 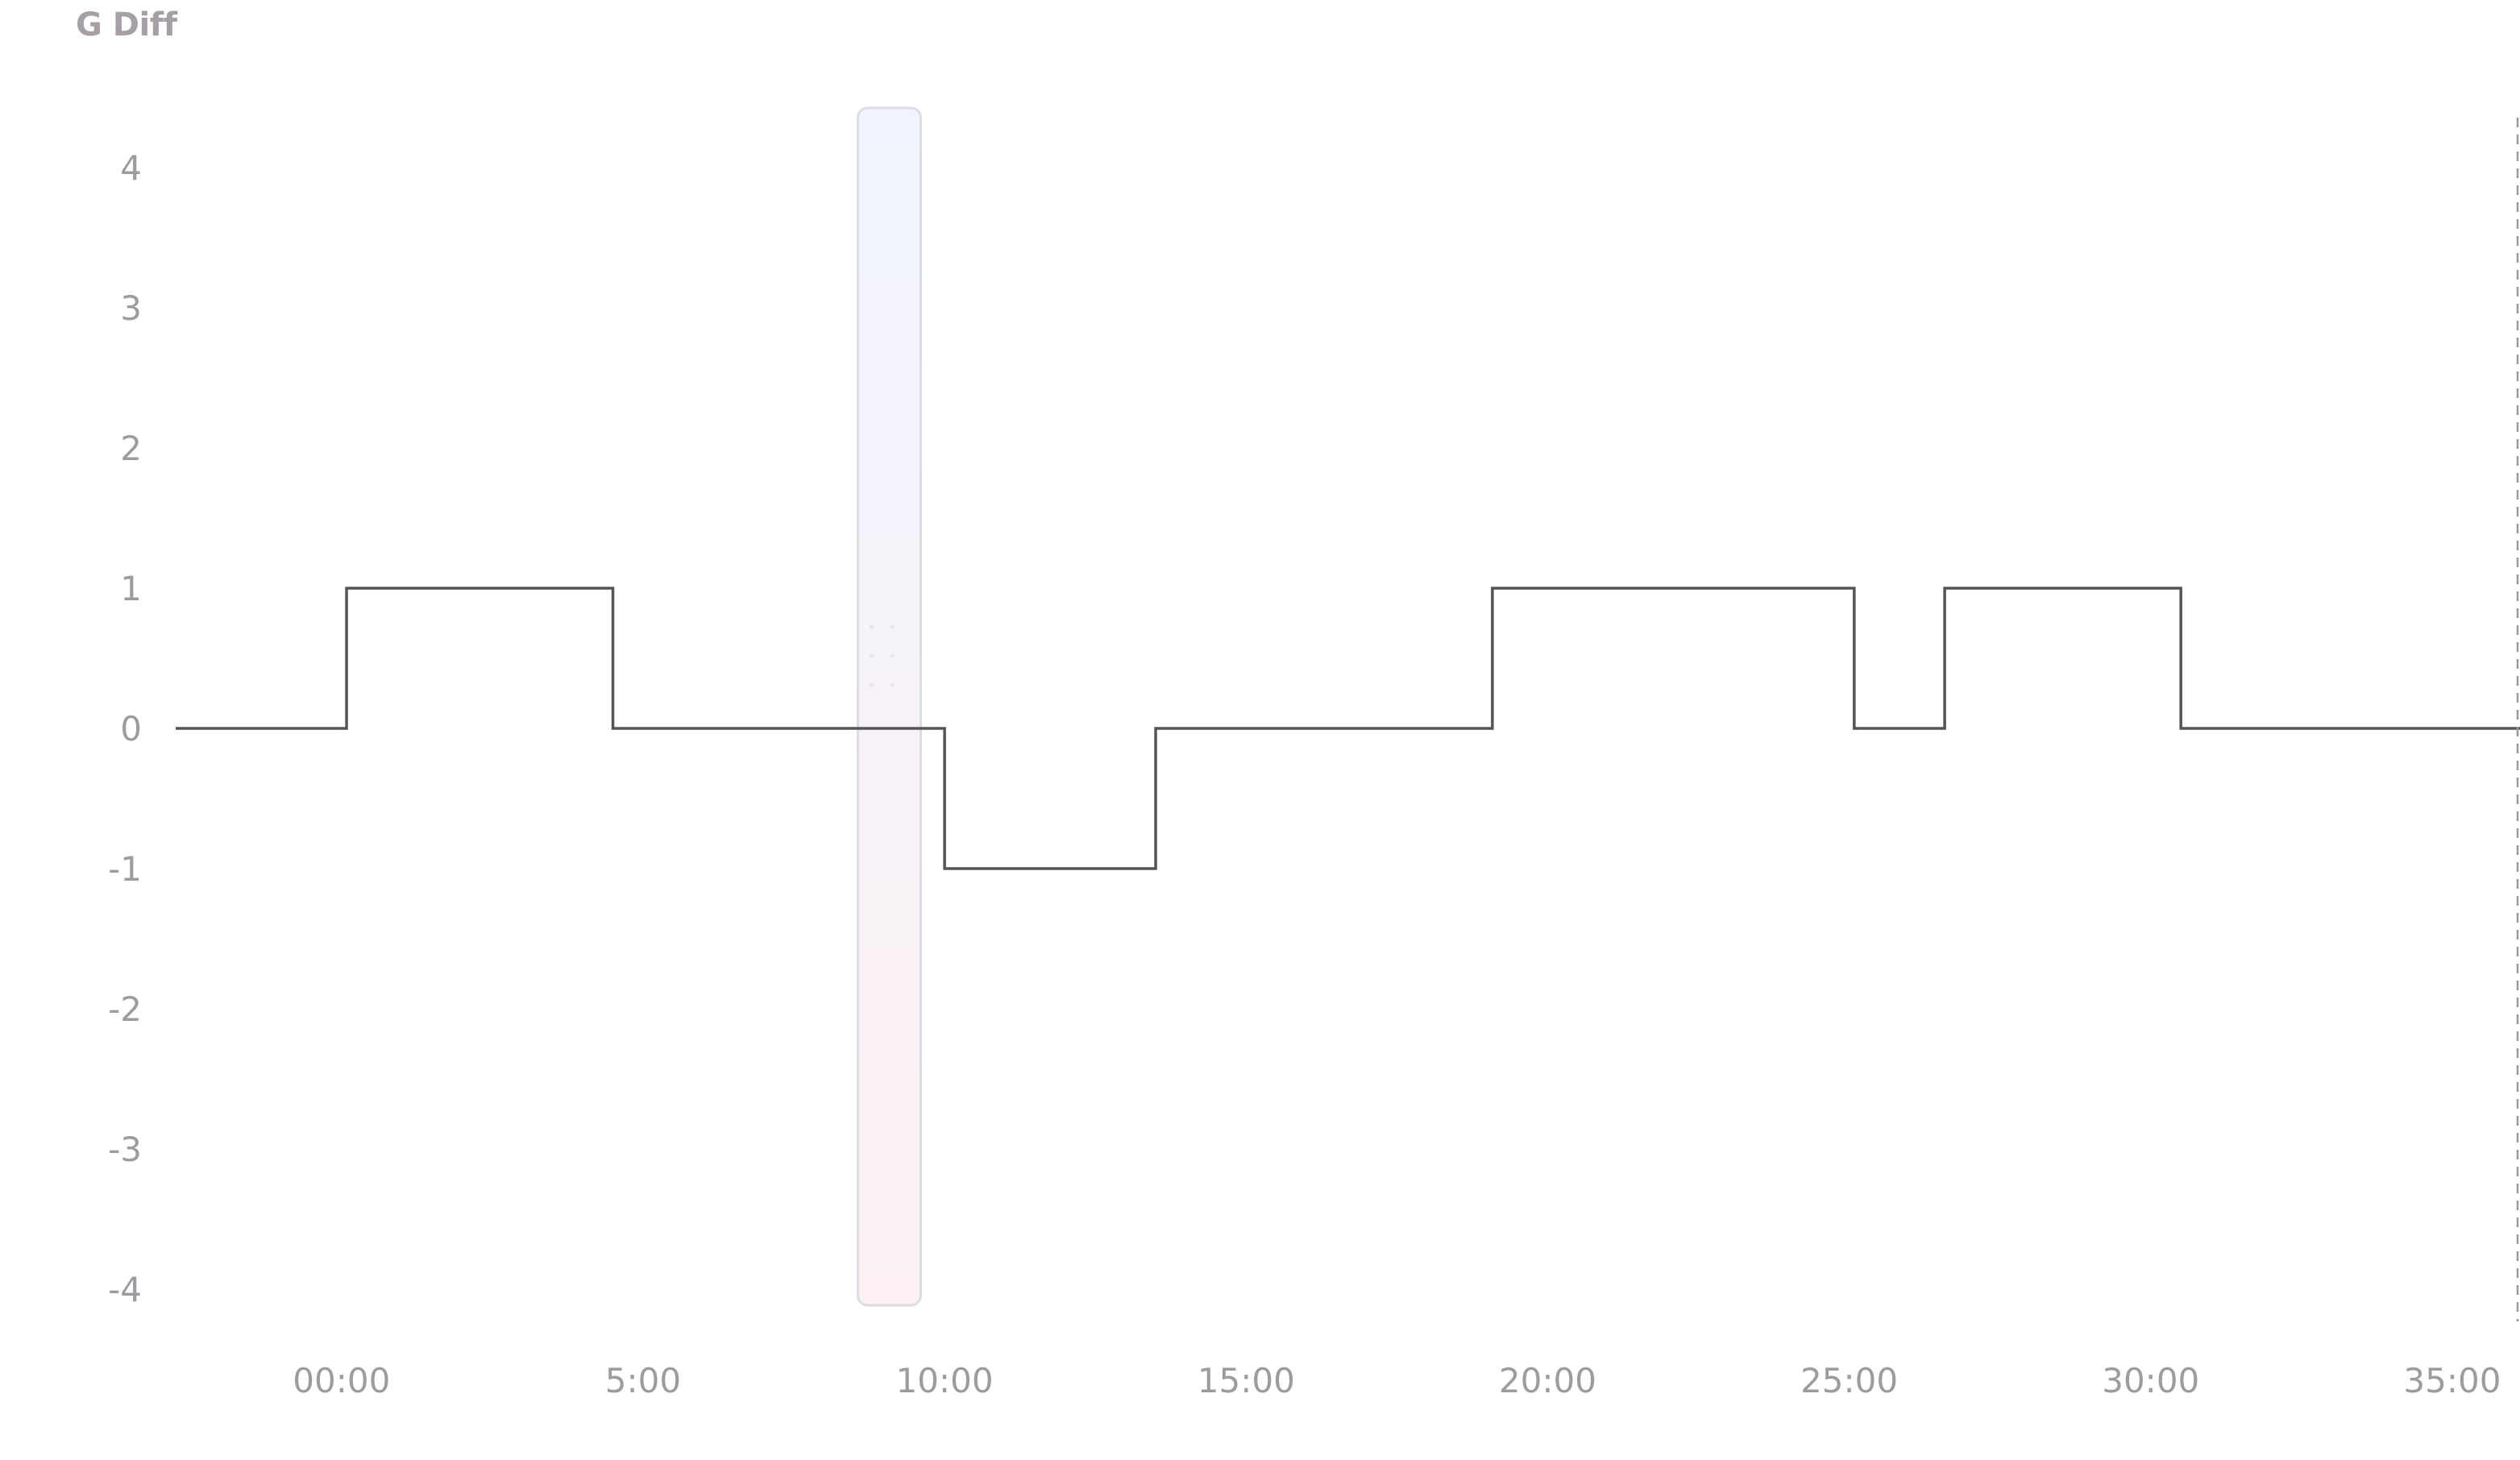 I want to click on y-tick-label: -2, so click(x=125, y=1009).